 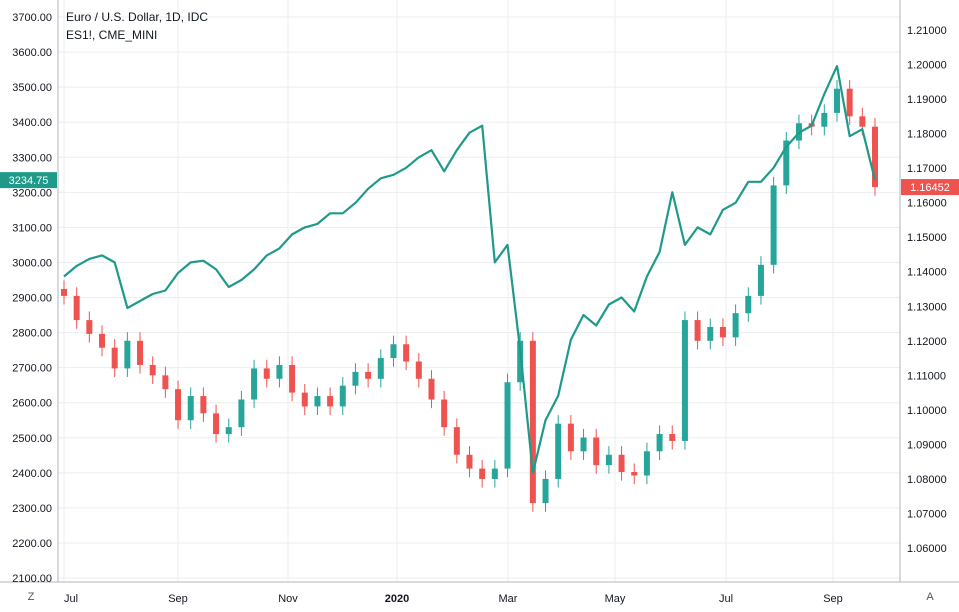 What do you see at coordinates (31, 597) in the screenshot?
I see `zoom-button: Z` at bounding box center [31, 597].